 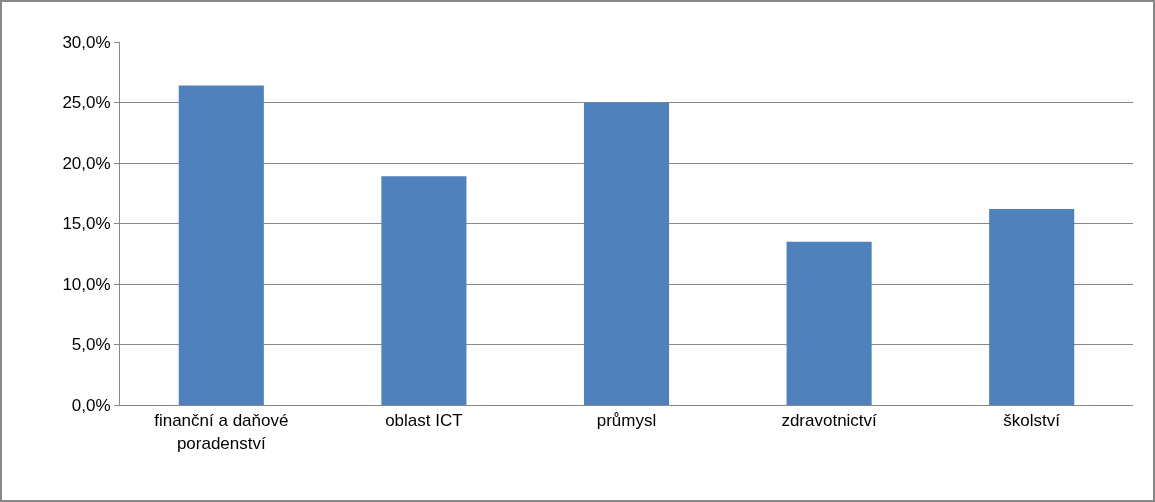 I want to click on x-tick-label: oblast ICT, so click(x=424, y=421).